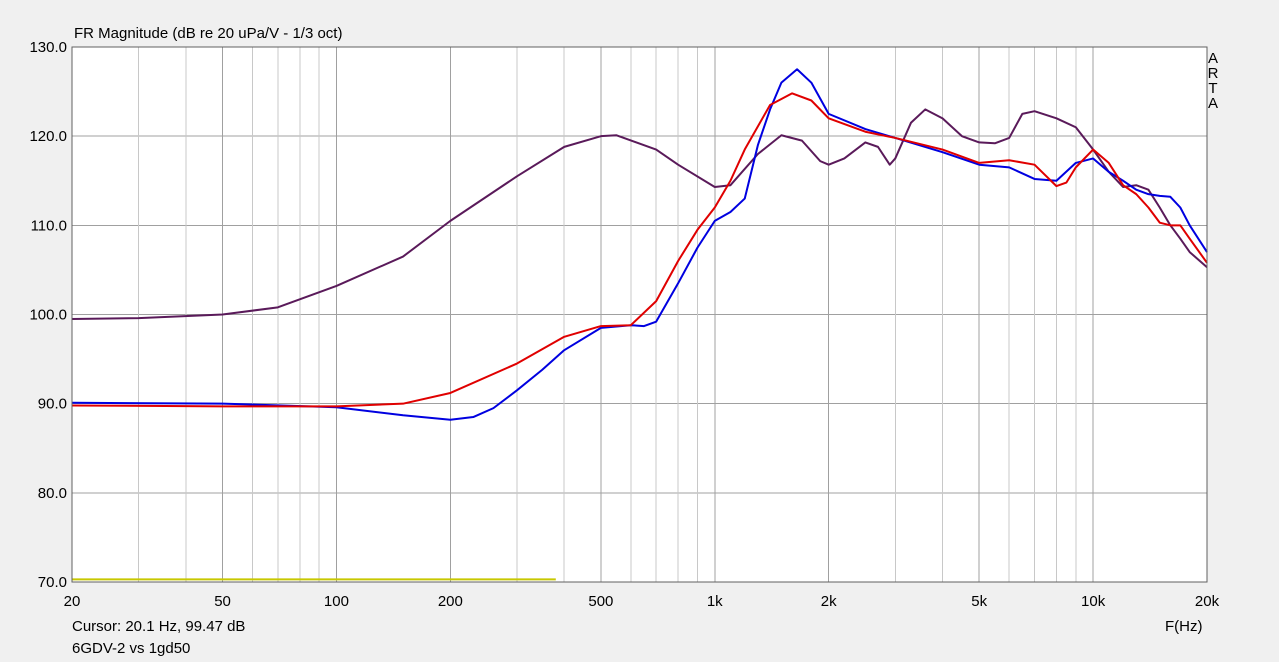  What do you see at coordinates (600, 601) in the screenshot?
I see `x-tick-label: 500` at bounding box center [600, 601].